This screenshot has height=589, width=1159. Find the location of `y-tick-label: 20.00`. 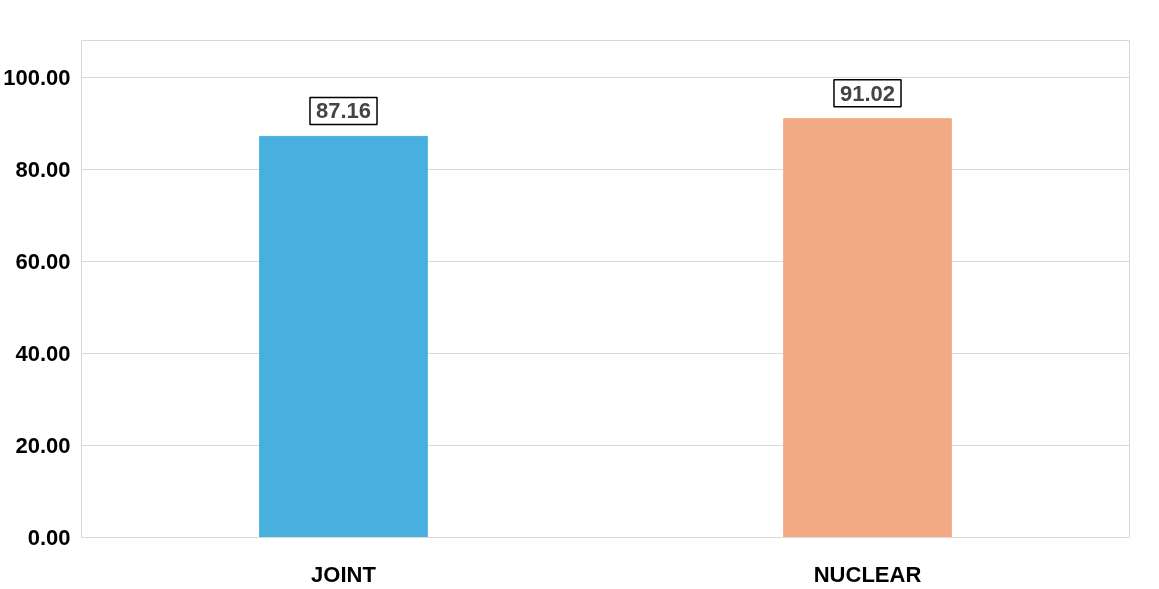

y-tick-label: 20.00 is located at coordinates (43, 445).